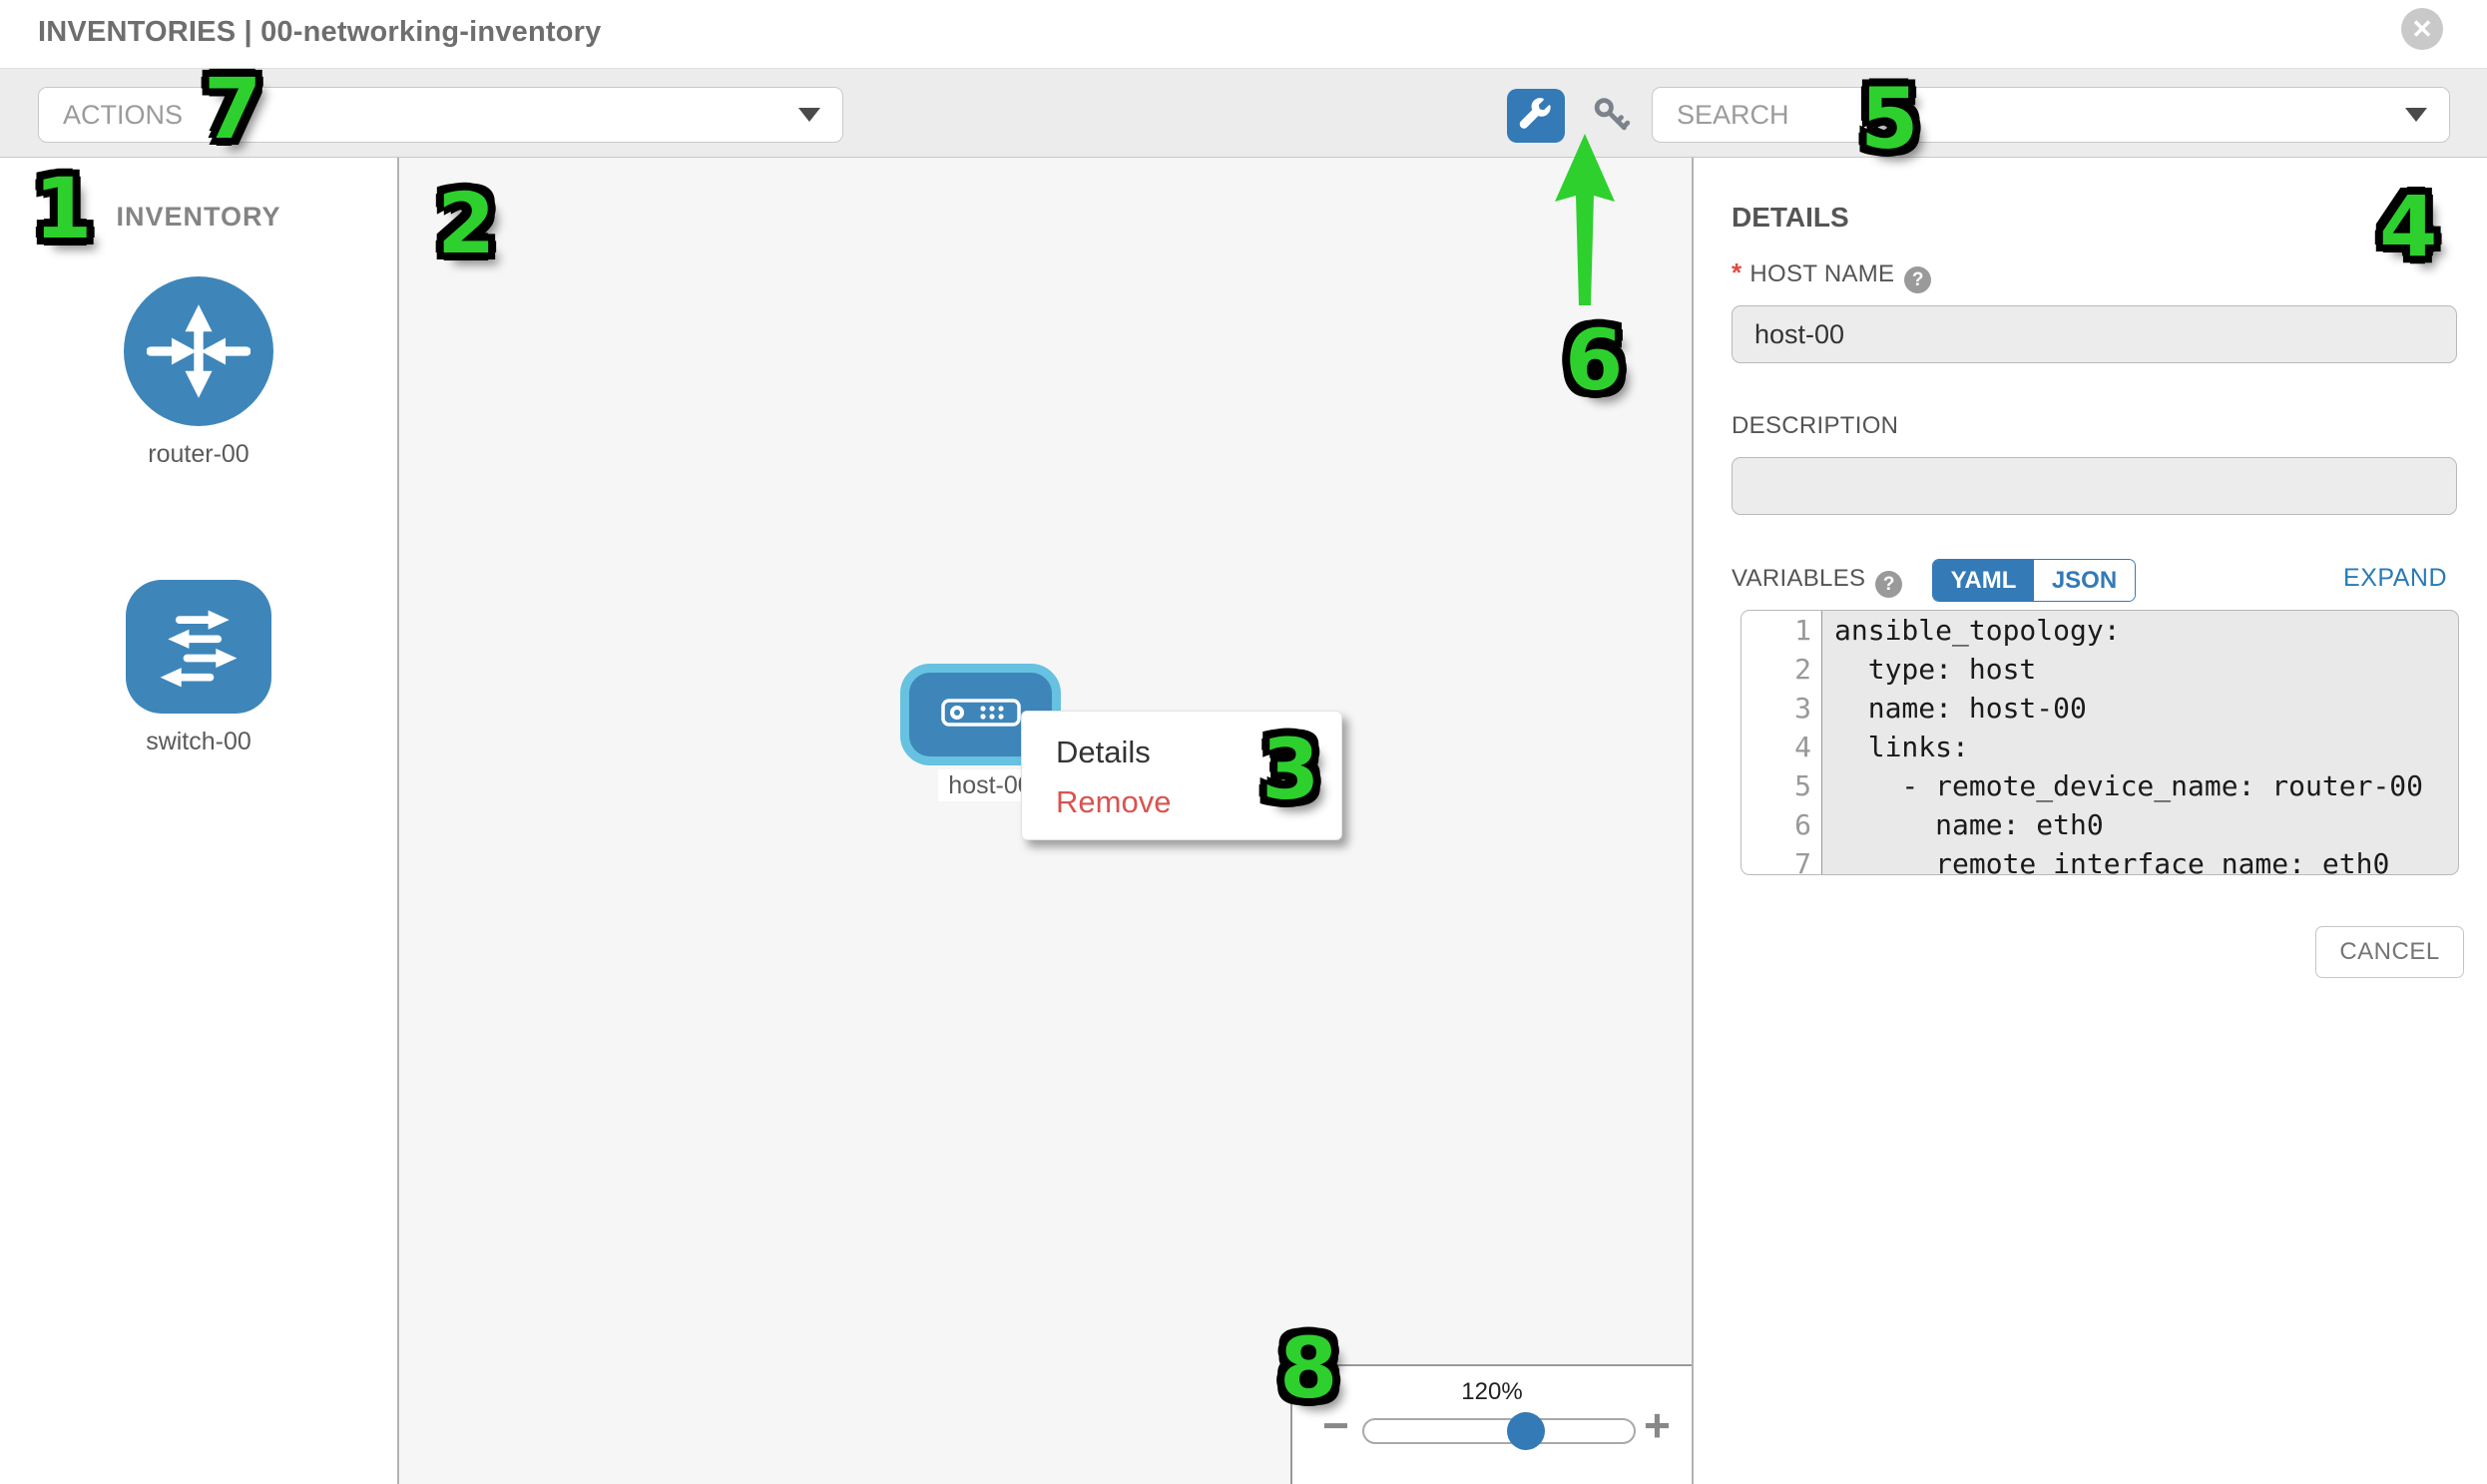  What do you see at coordinates (1781, 669) in the screenshot?
I see `line-number: 2` at bounding box center [1781, 669].